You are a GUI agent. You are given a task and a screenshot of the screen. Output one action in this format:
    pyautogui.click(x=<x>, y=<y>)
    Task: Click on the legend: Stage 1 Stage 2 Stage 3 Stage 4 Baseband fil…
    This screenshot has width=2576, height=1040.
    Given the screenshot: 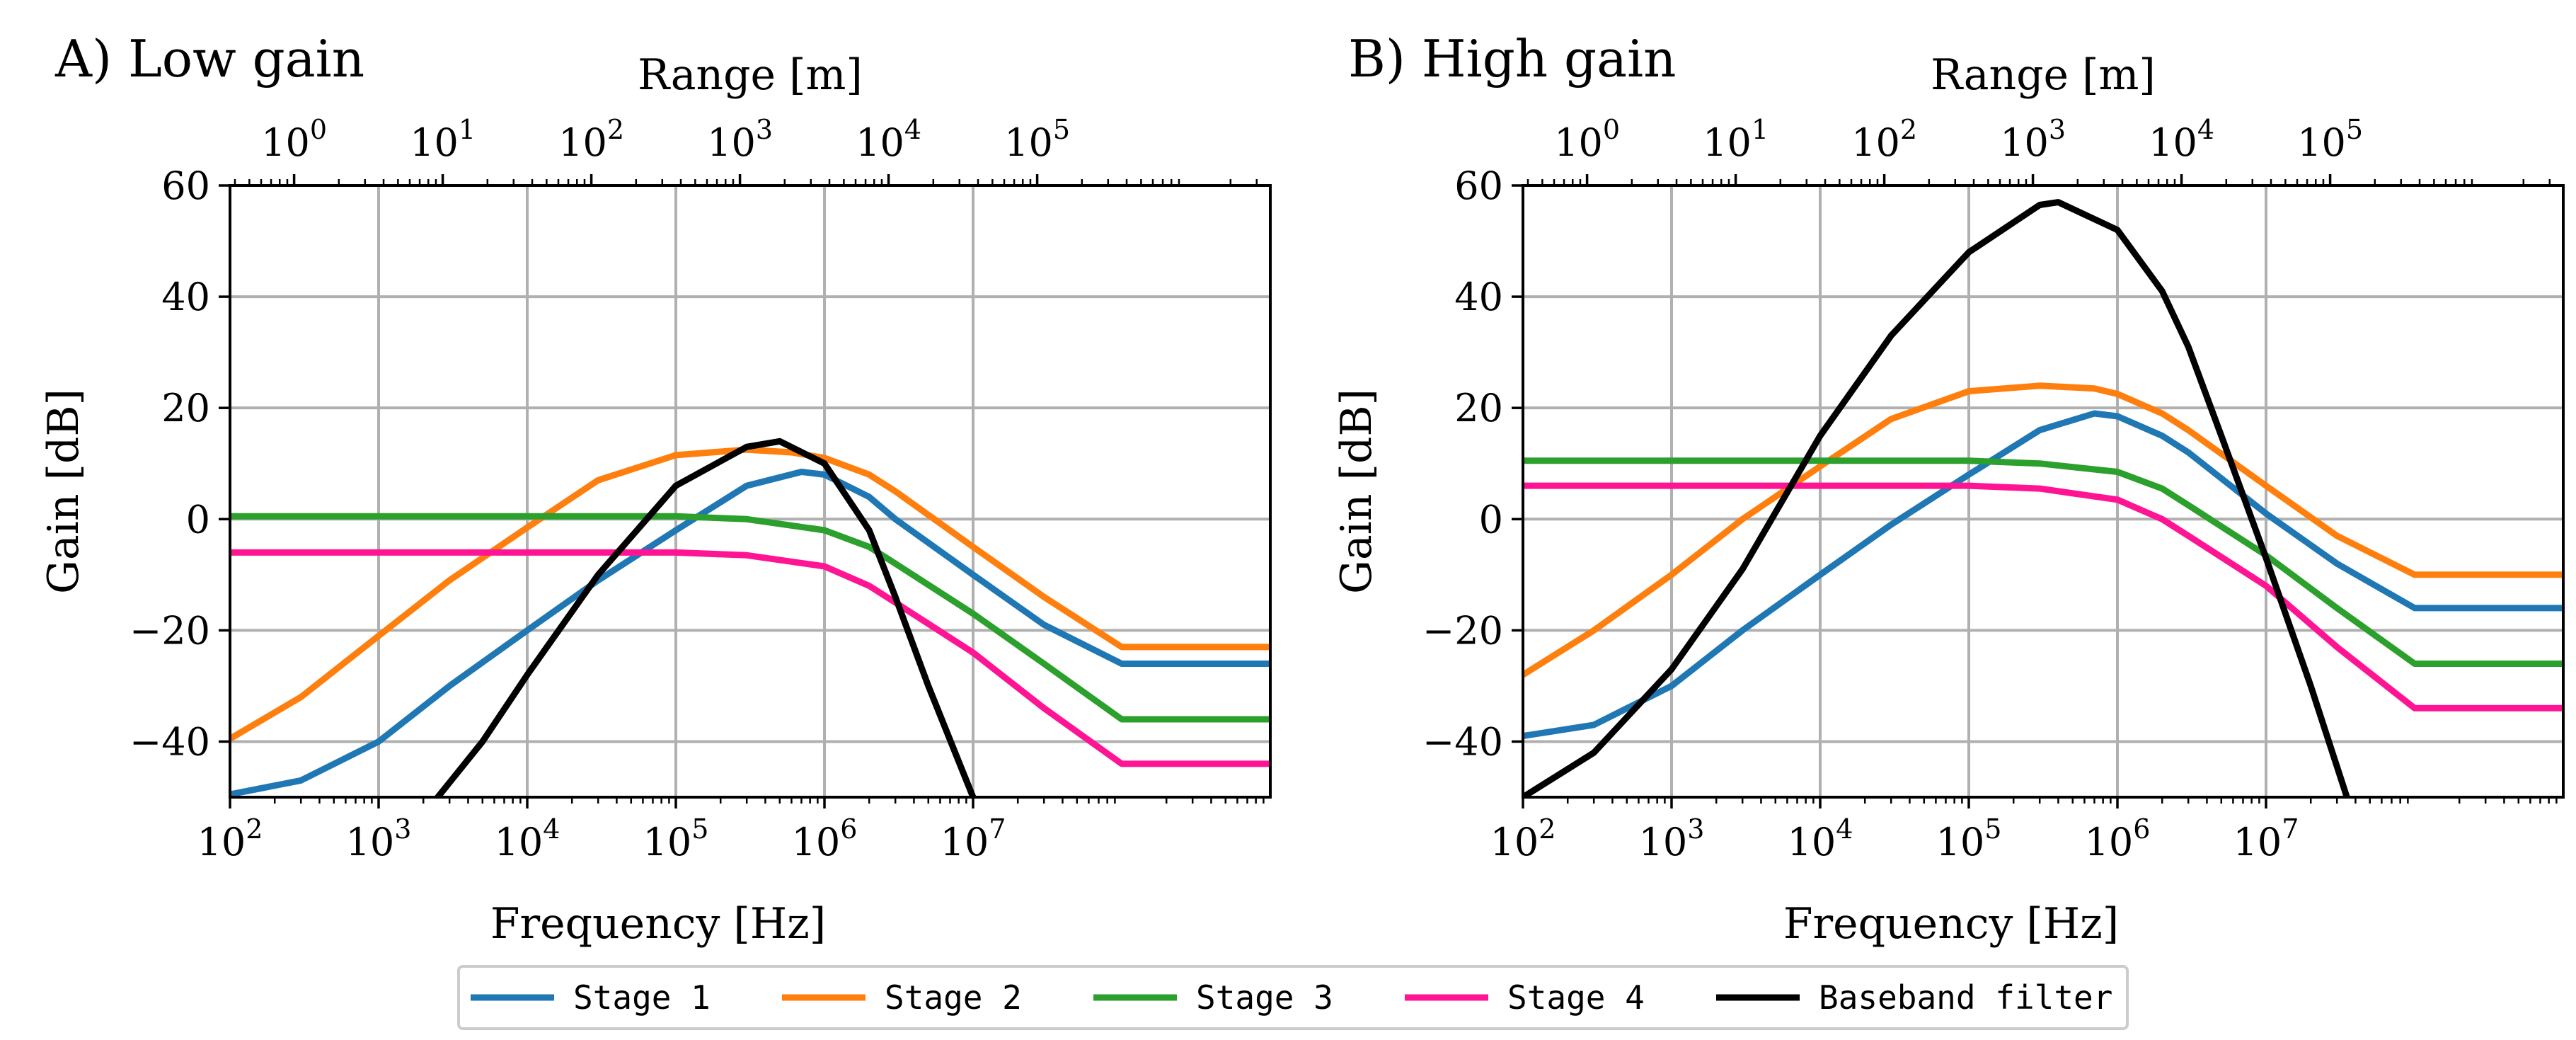 What is the action you would take?
    pyautogui.click(x=1293, y=997)
    